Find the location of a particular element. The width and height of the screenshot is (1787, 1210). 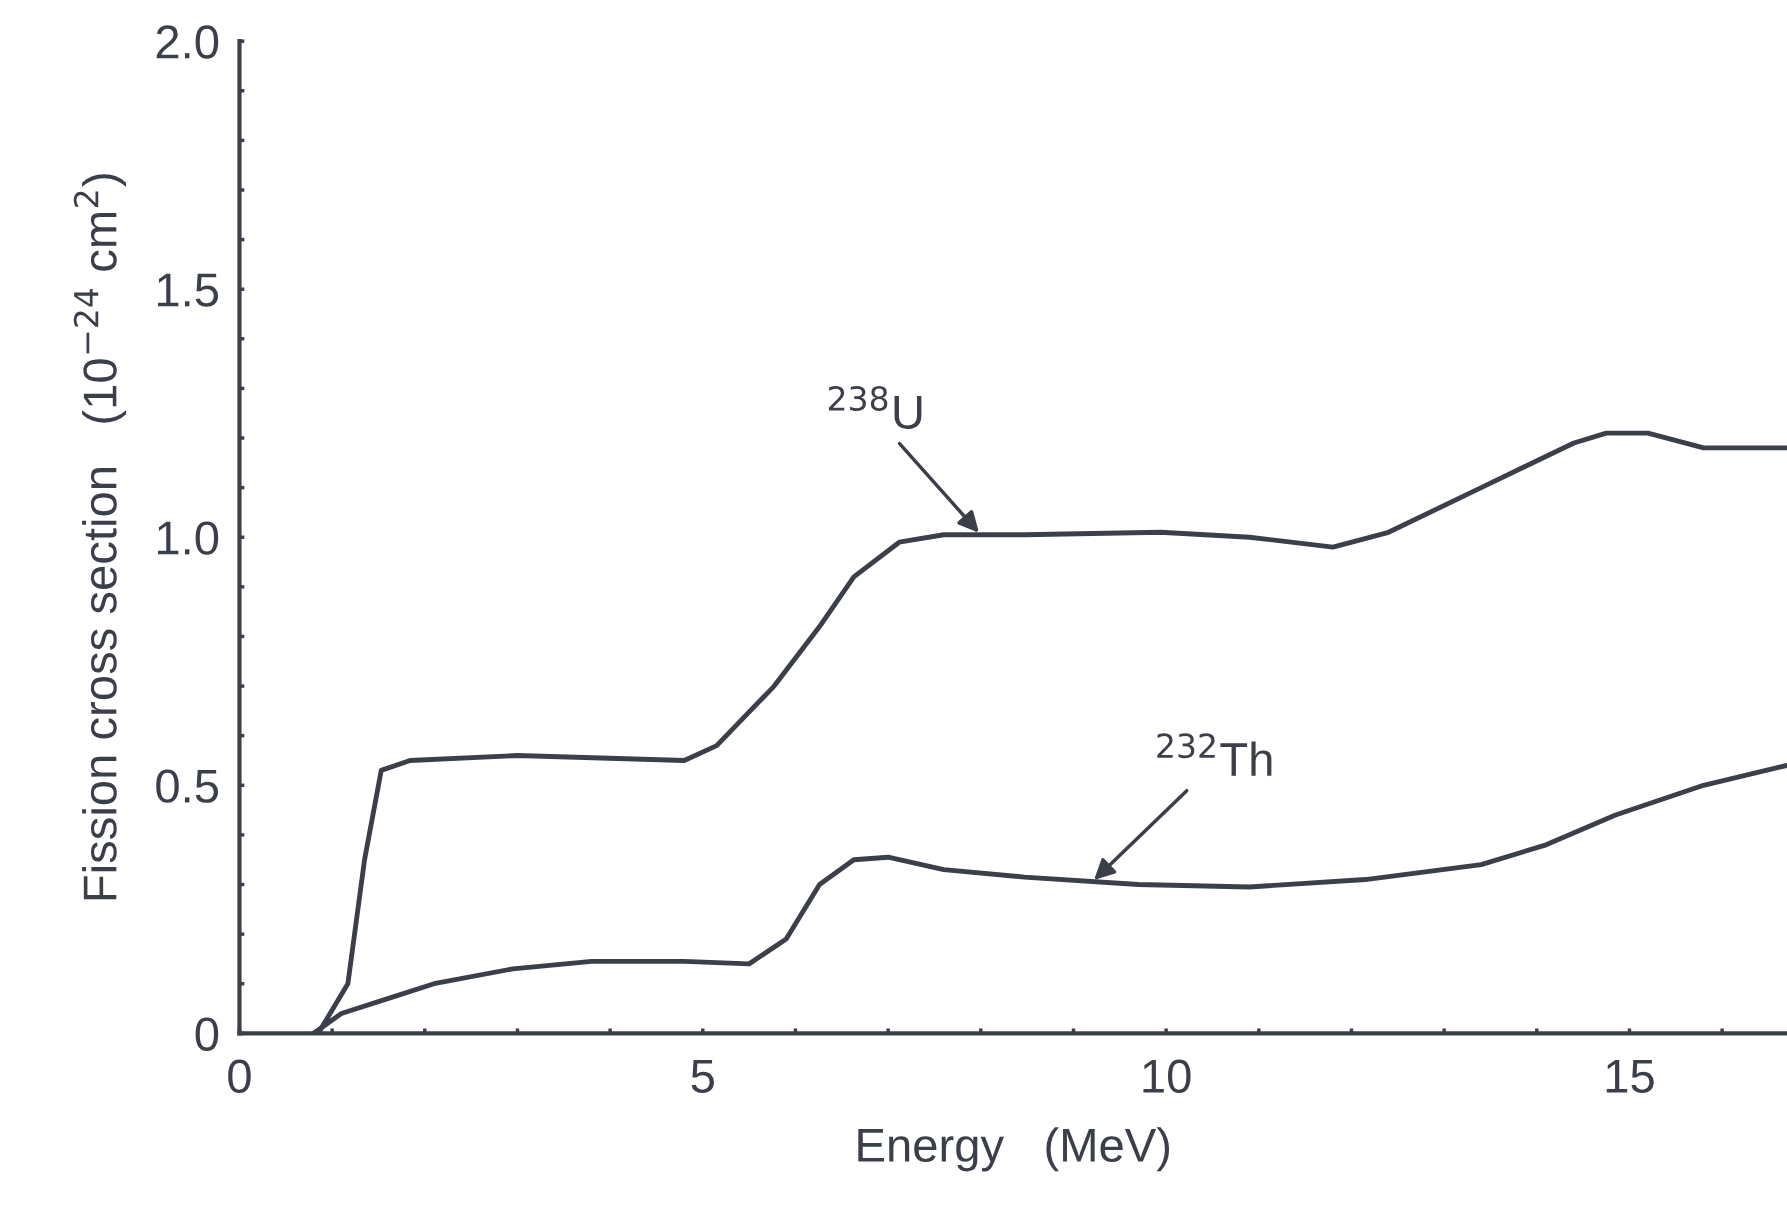

x-axis-title: Energy (MeV) is located at coordinates (1014, 1149).